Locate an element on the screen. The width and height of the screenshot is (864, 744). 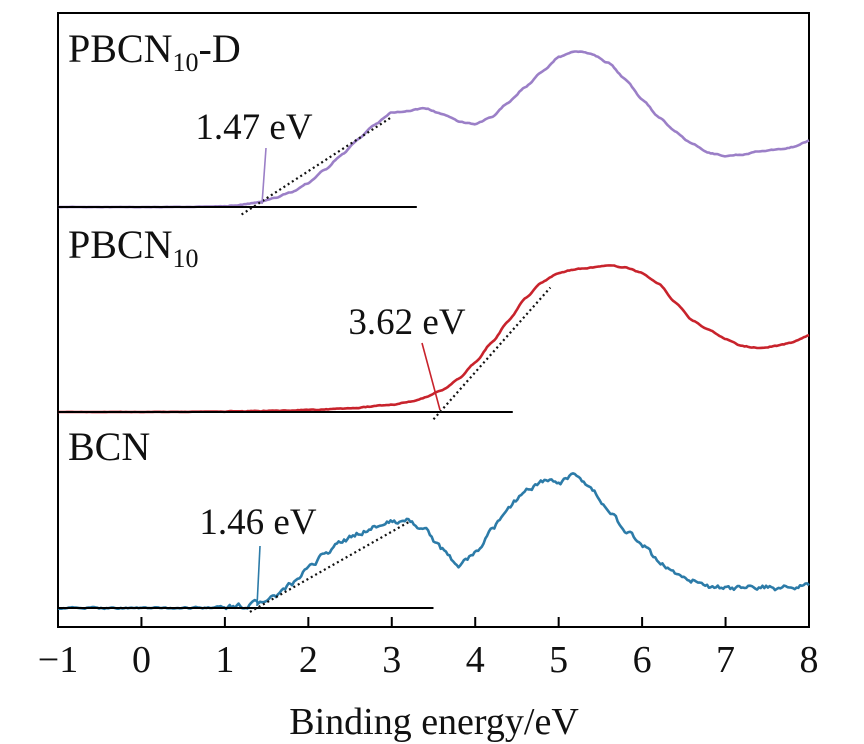
series-label: PBCN10-D is located at coordinates (154, 51).